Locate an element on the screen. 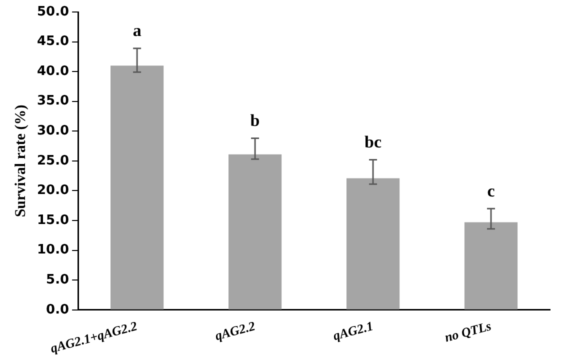 Image resolution: width=580 pixels, height=364 pixels. annotation: bc is located at coordinates (373, 142).